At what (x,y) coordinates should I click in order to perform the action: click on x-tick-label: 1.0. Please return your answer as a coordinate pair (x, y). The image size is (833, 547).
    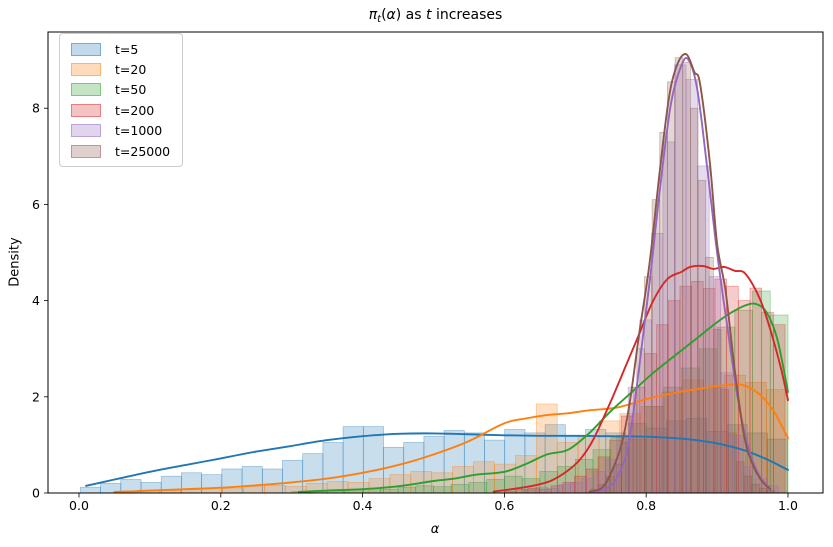
    Looking at the image, I should click on (788, 505).